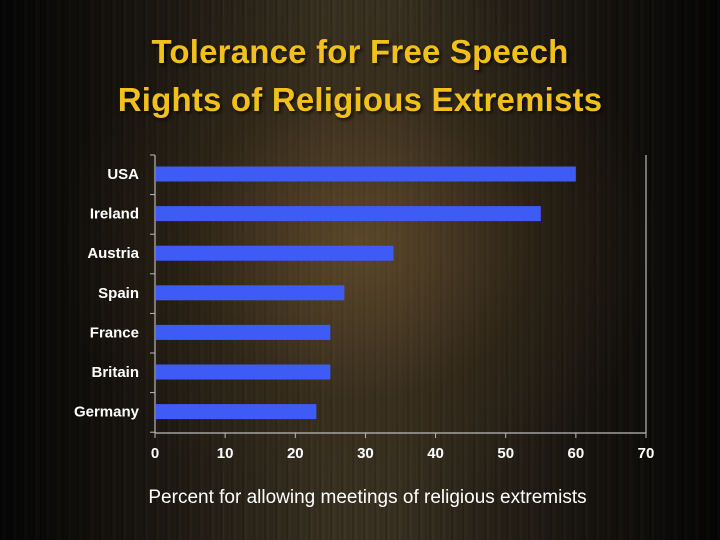  What do you see at coordinates (348, 214) in the screenshot?
I see `bar-ireland` at bounding box center [348, 214].